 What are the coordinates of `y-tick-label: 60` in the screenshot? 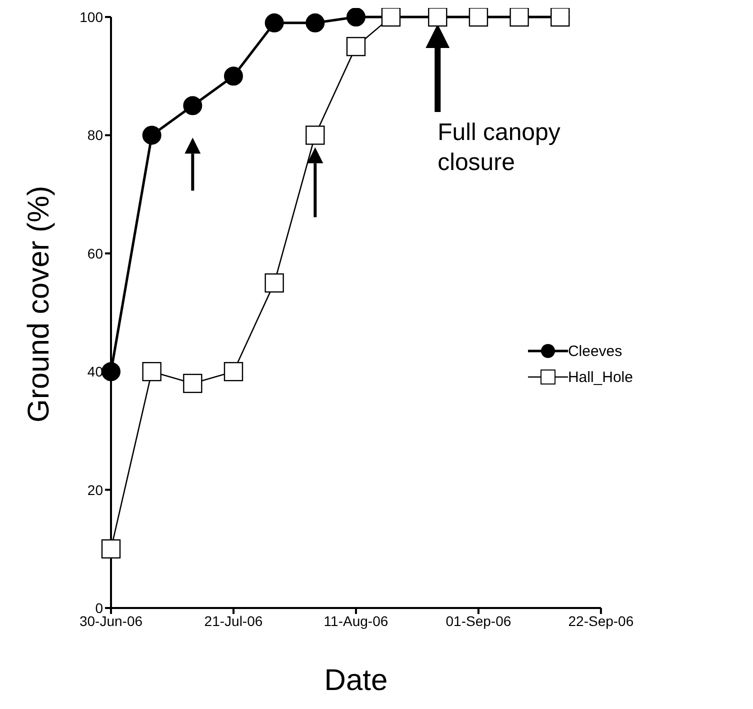 It's located at (95, 253).